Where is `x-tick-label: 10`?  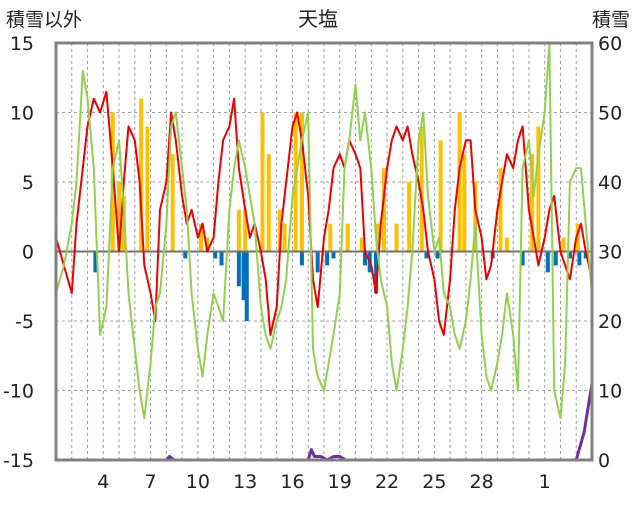 x-tick-label: 10 is located at coordinates (198, 482).